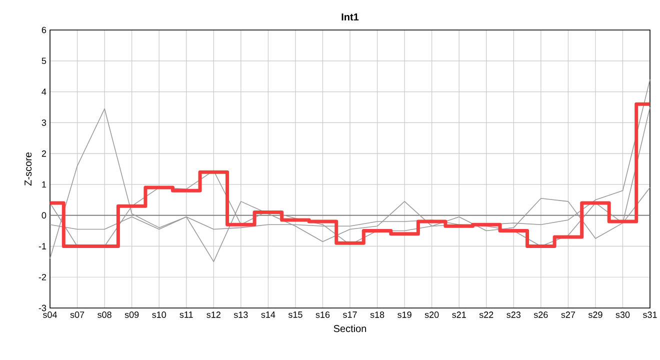 The image size is (660, 360). Describe the element at coordinates (459, 315) in the screenshot. I see `x-tick-label: s21` at that location.